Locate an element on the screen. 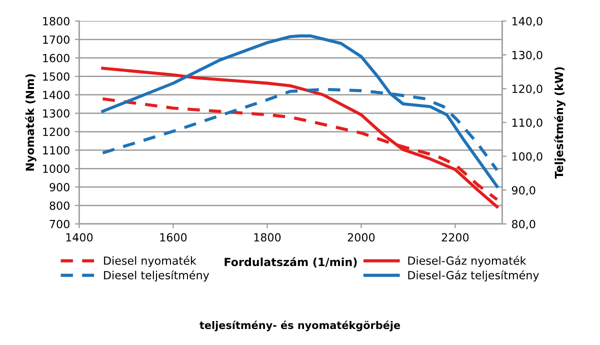 The image size is (600, 345). y-tick-label: 1800 is located at coordinates (56, 21).